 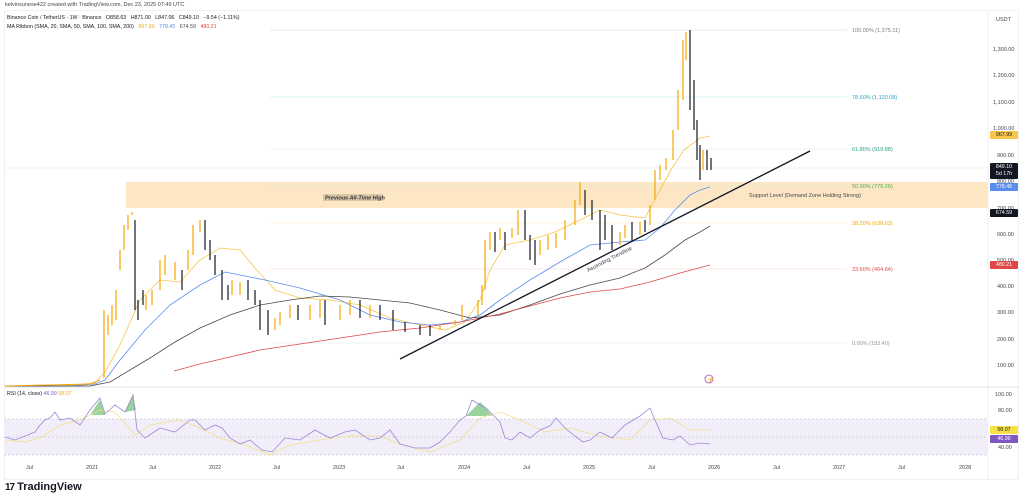 I want to click on rsi-value-tag: 46.99, so click(x=1004, y=439).